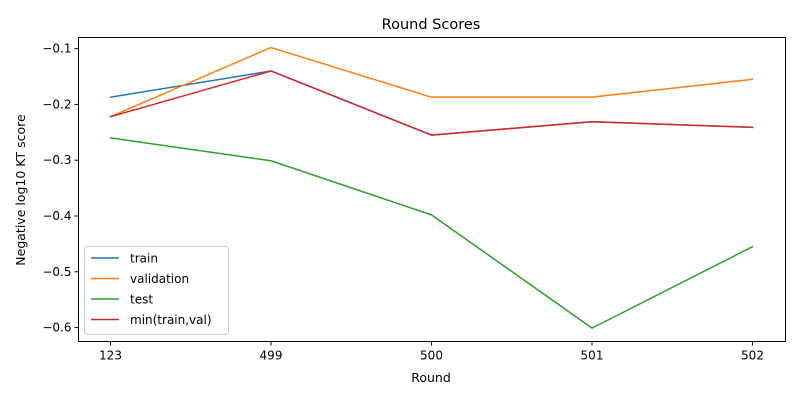 The image size is (800, 400). What do you see at coordinates (159, 279) in the screenshot?
I see `legend-label: validation` at bounding box center [159, 279].